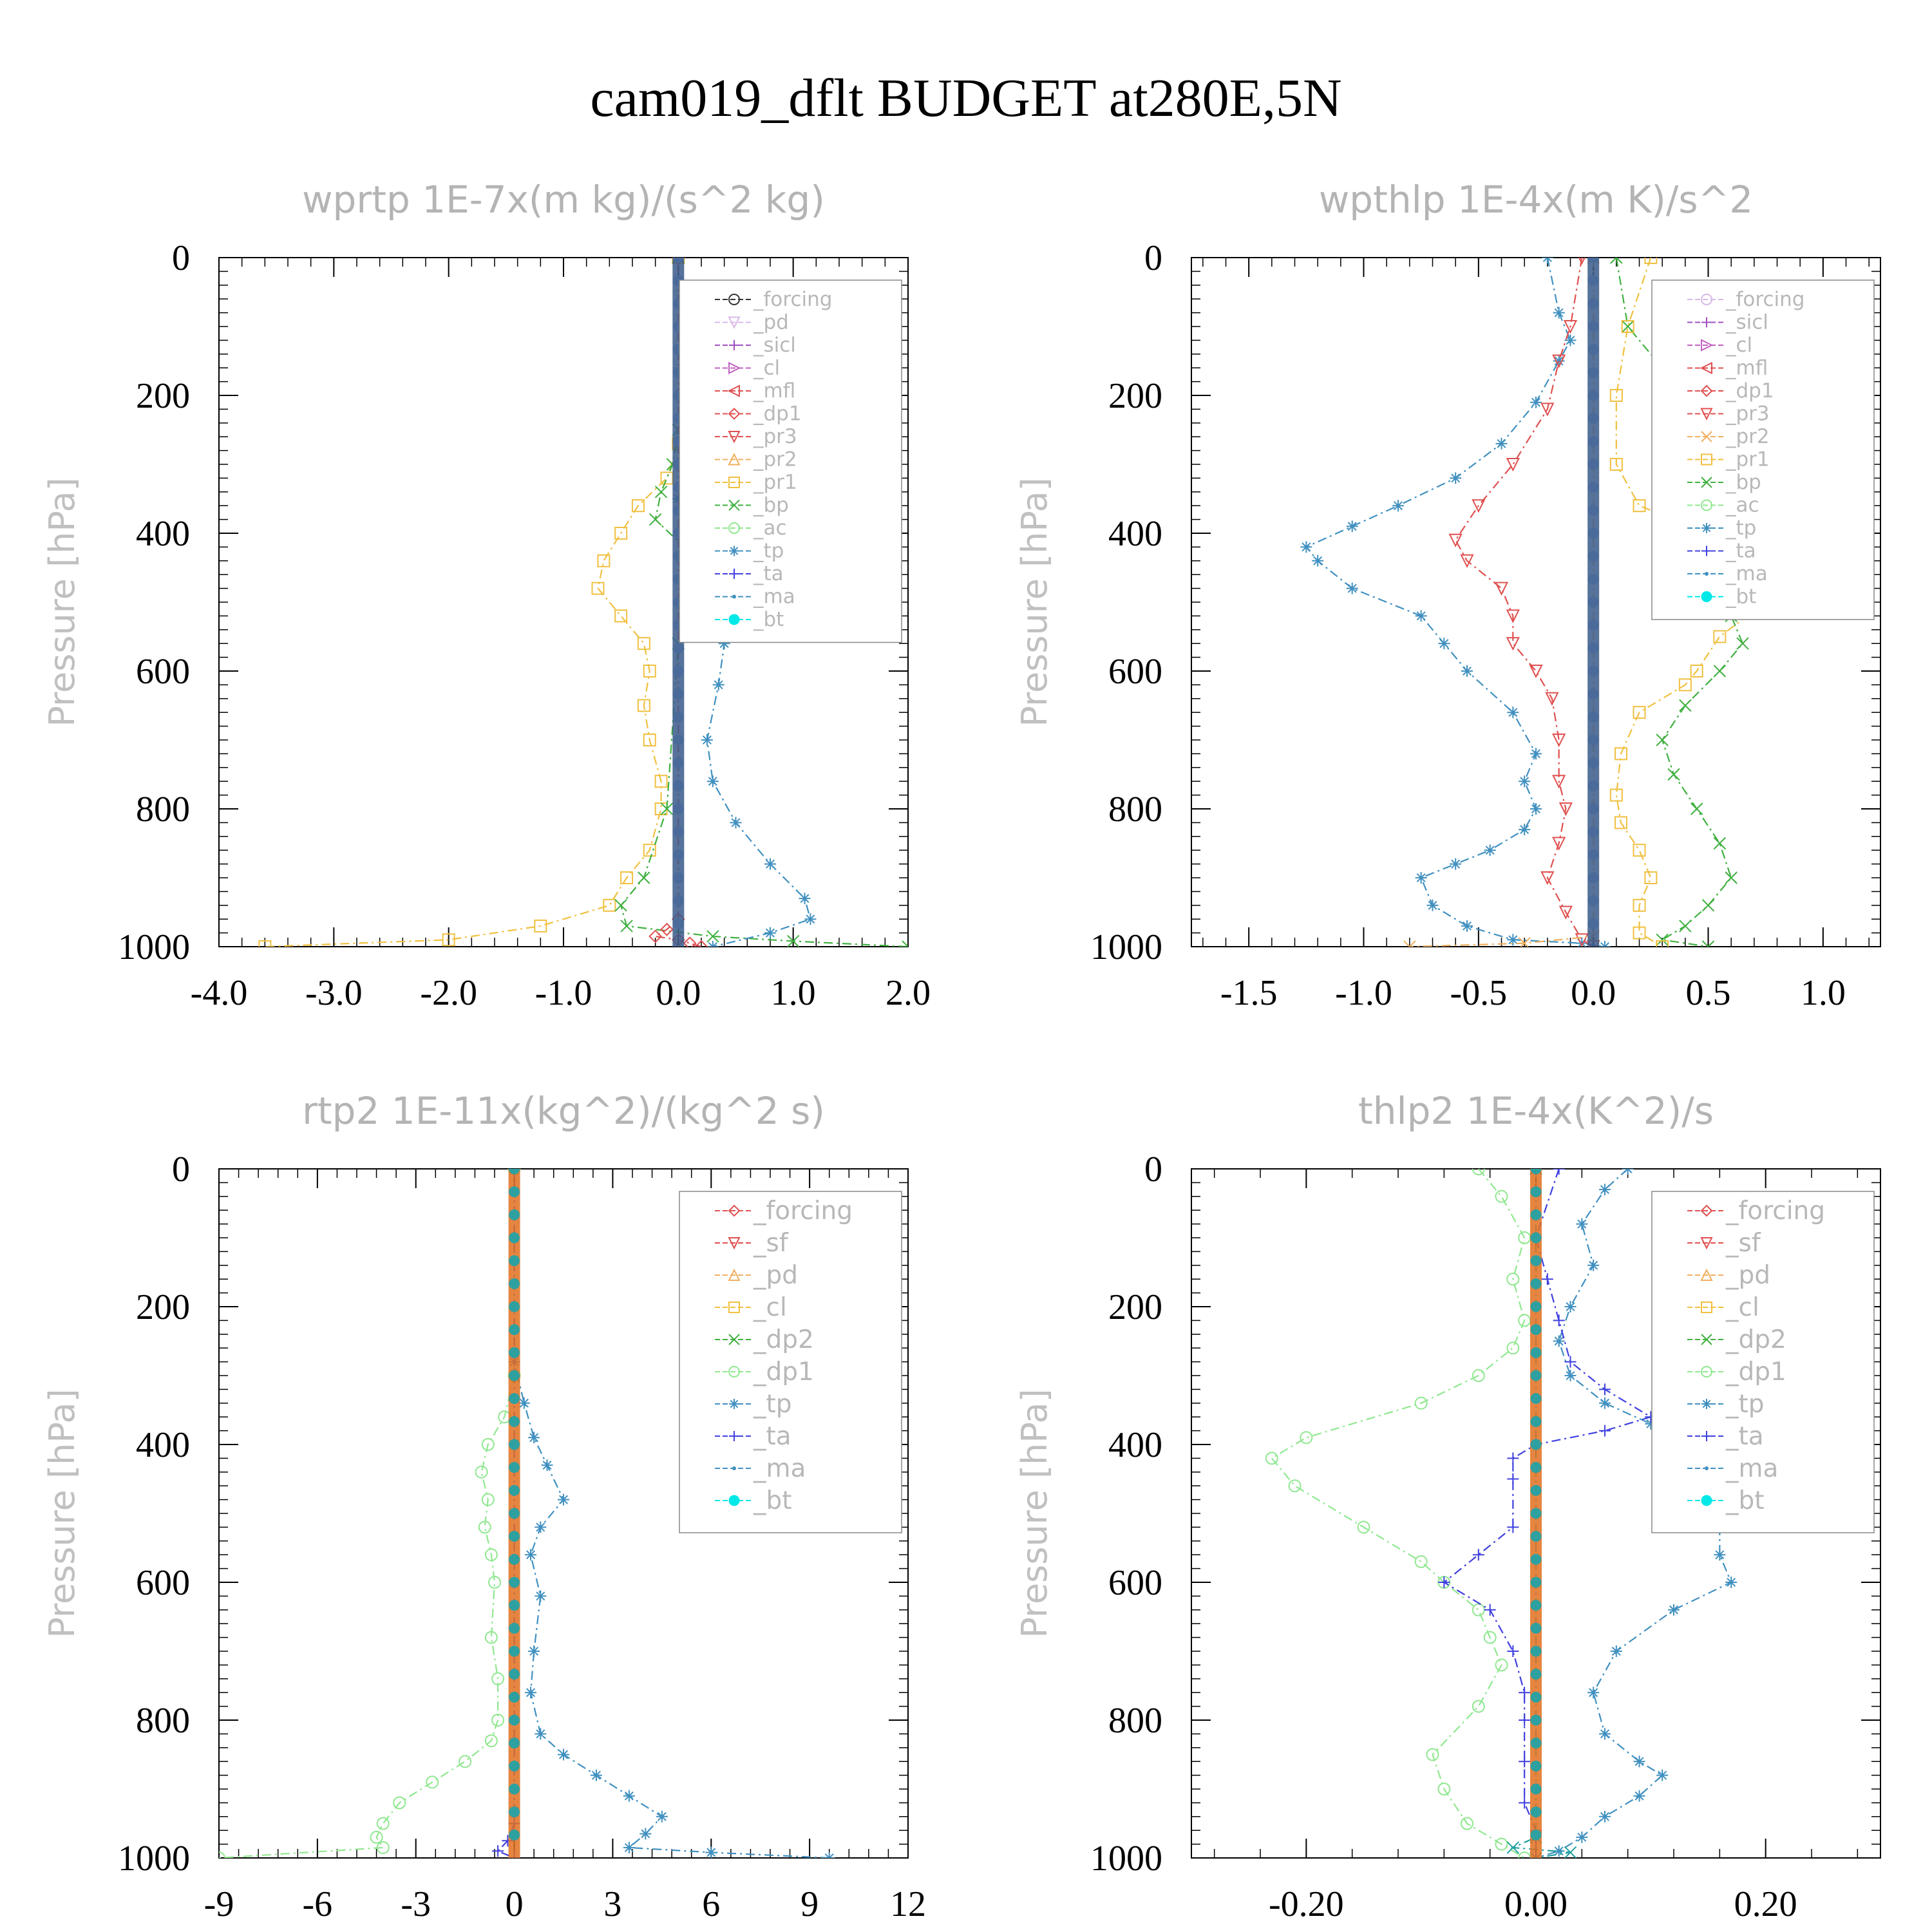 The height and width of the screenshot is (1932, 1932). I want to click on series-line, so click(1696, 603).